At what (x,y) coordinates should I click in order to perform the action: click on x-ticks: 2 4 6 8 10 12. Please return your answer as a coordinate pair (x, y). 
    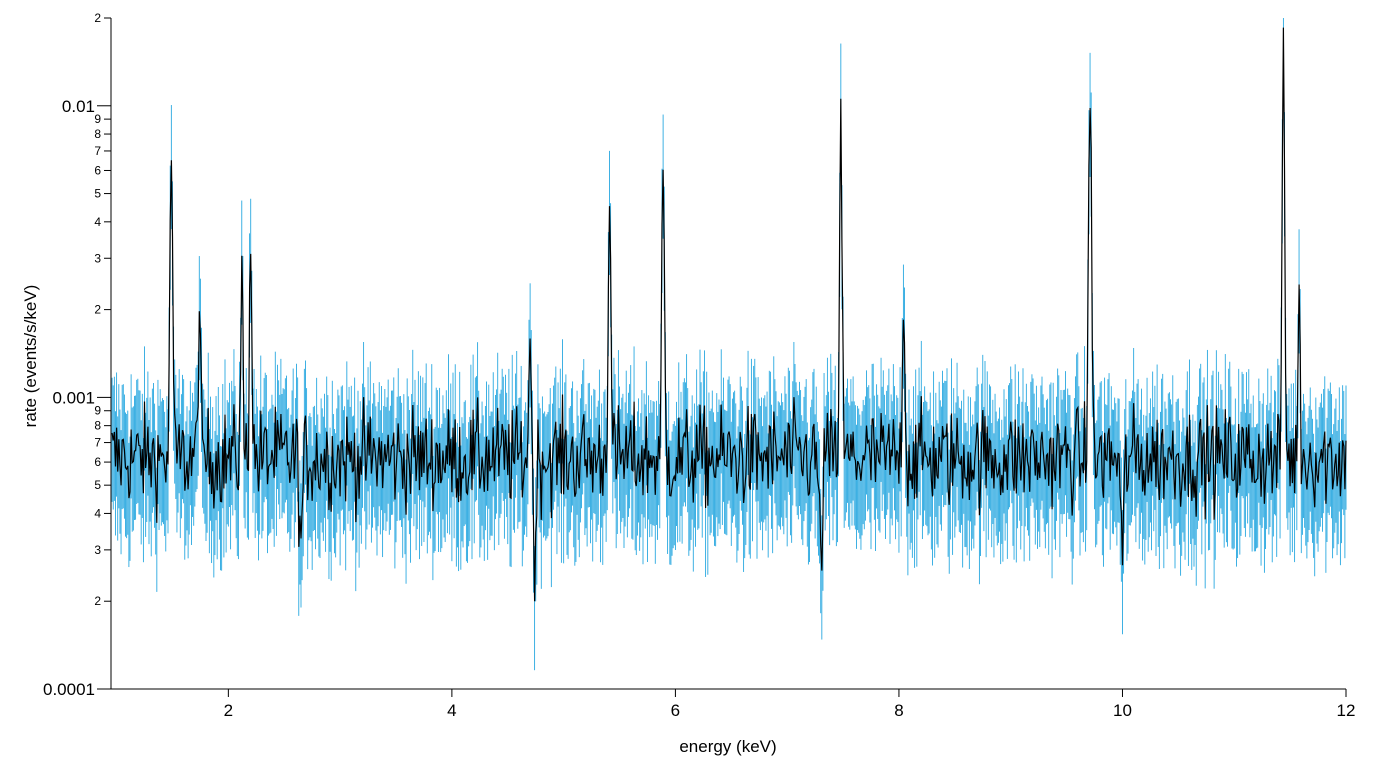
    Looking at the image, I should click on (790, 704).